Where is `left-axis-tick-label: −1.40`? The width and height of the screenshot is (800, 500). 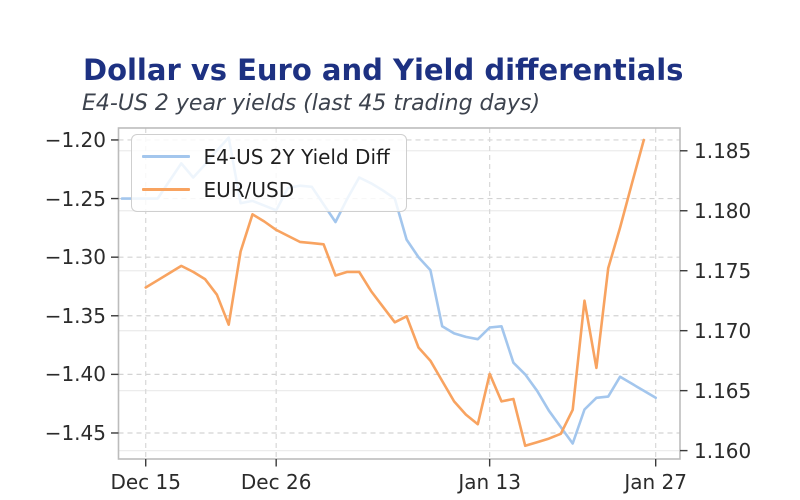
left-axis-tick-label: −1.40 is located at coordinates (75, 374).